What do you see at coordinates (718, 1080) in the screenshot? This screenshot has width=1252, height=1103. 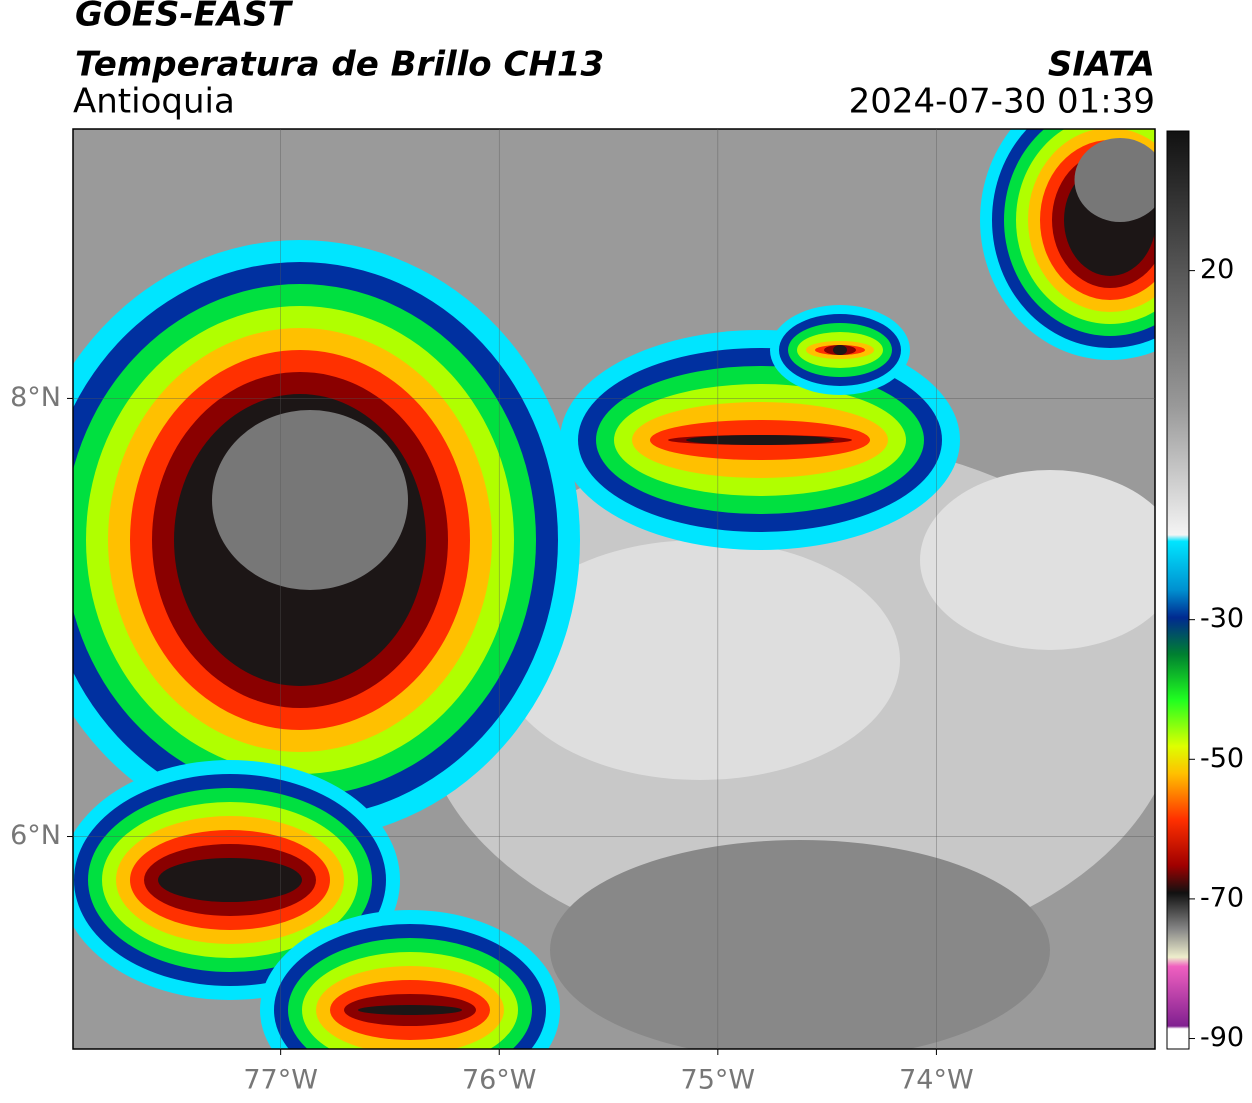 I see `x-tick-label: 75°W` at bounding box center [718, 1080].